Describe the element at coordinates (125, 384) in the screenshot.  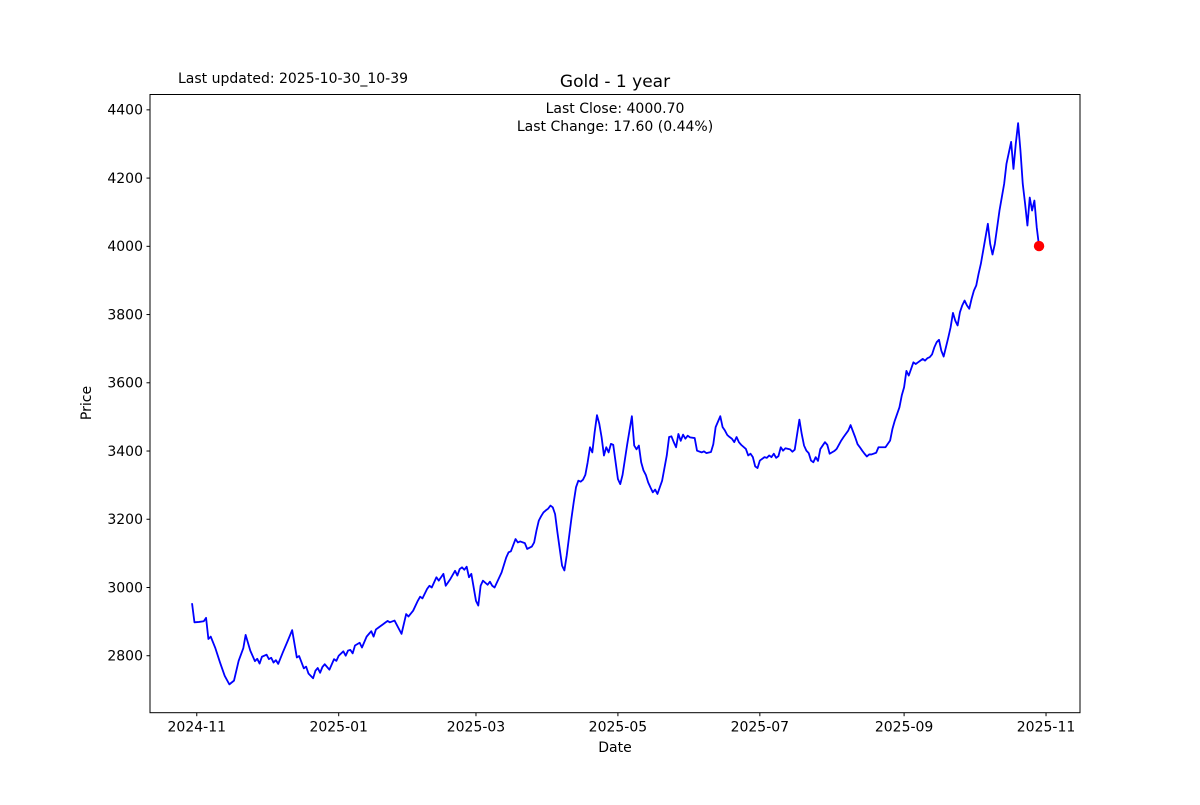
I see `y-tick-label: 3600` at that location.